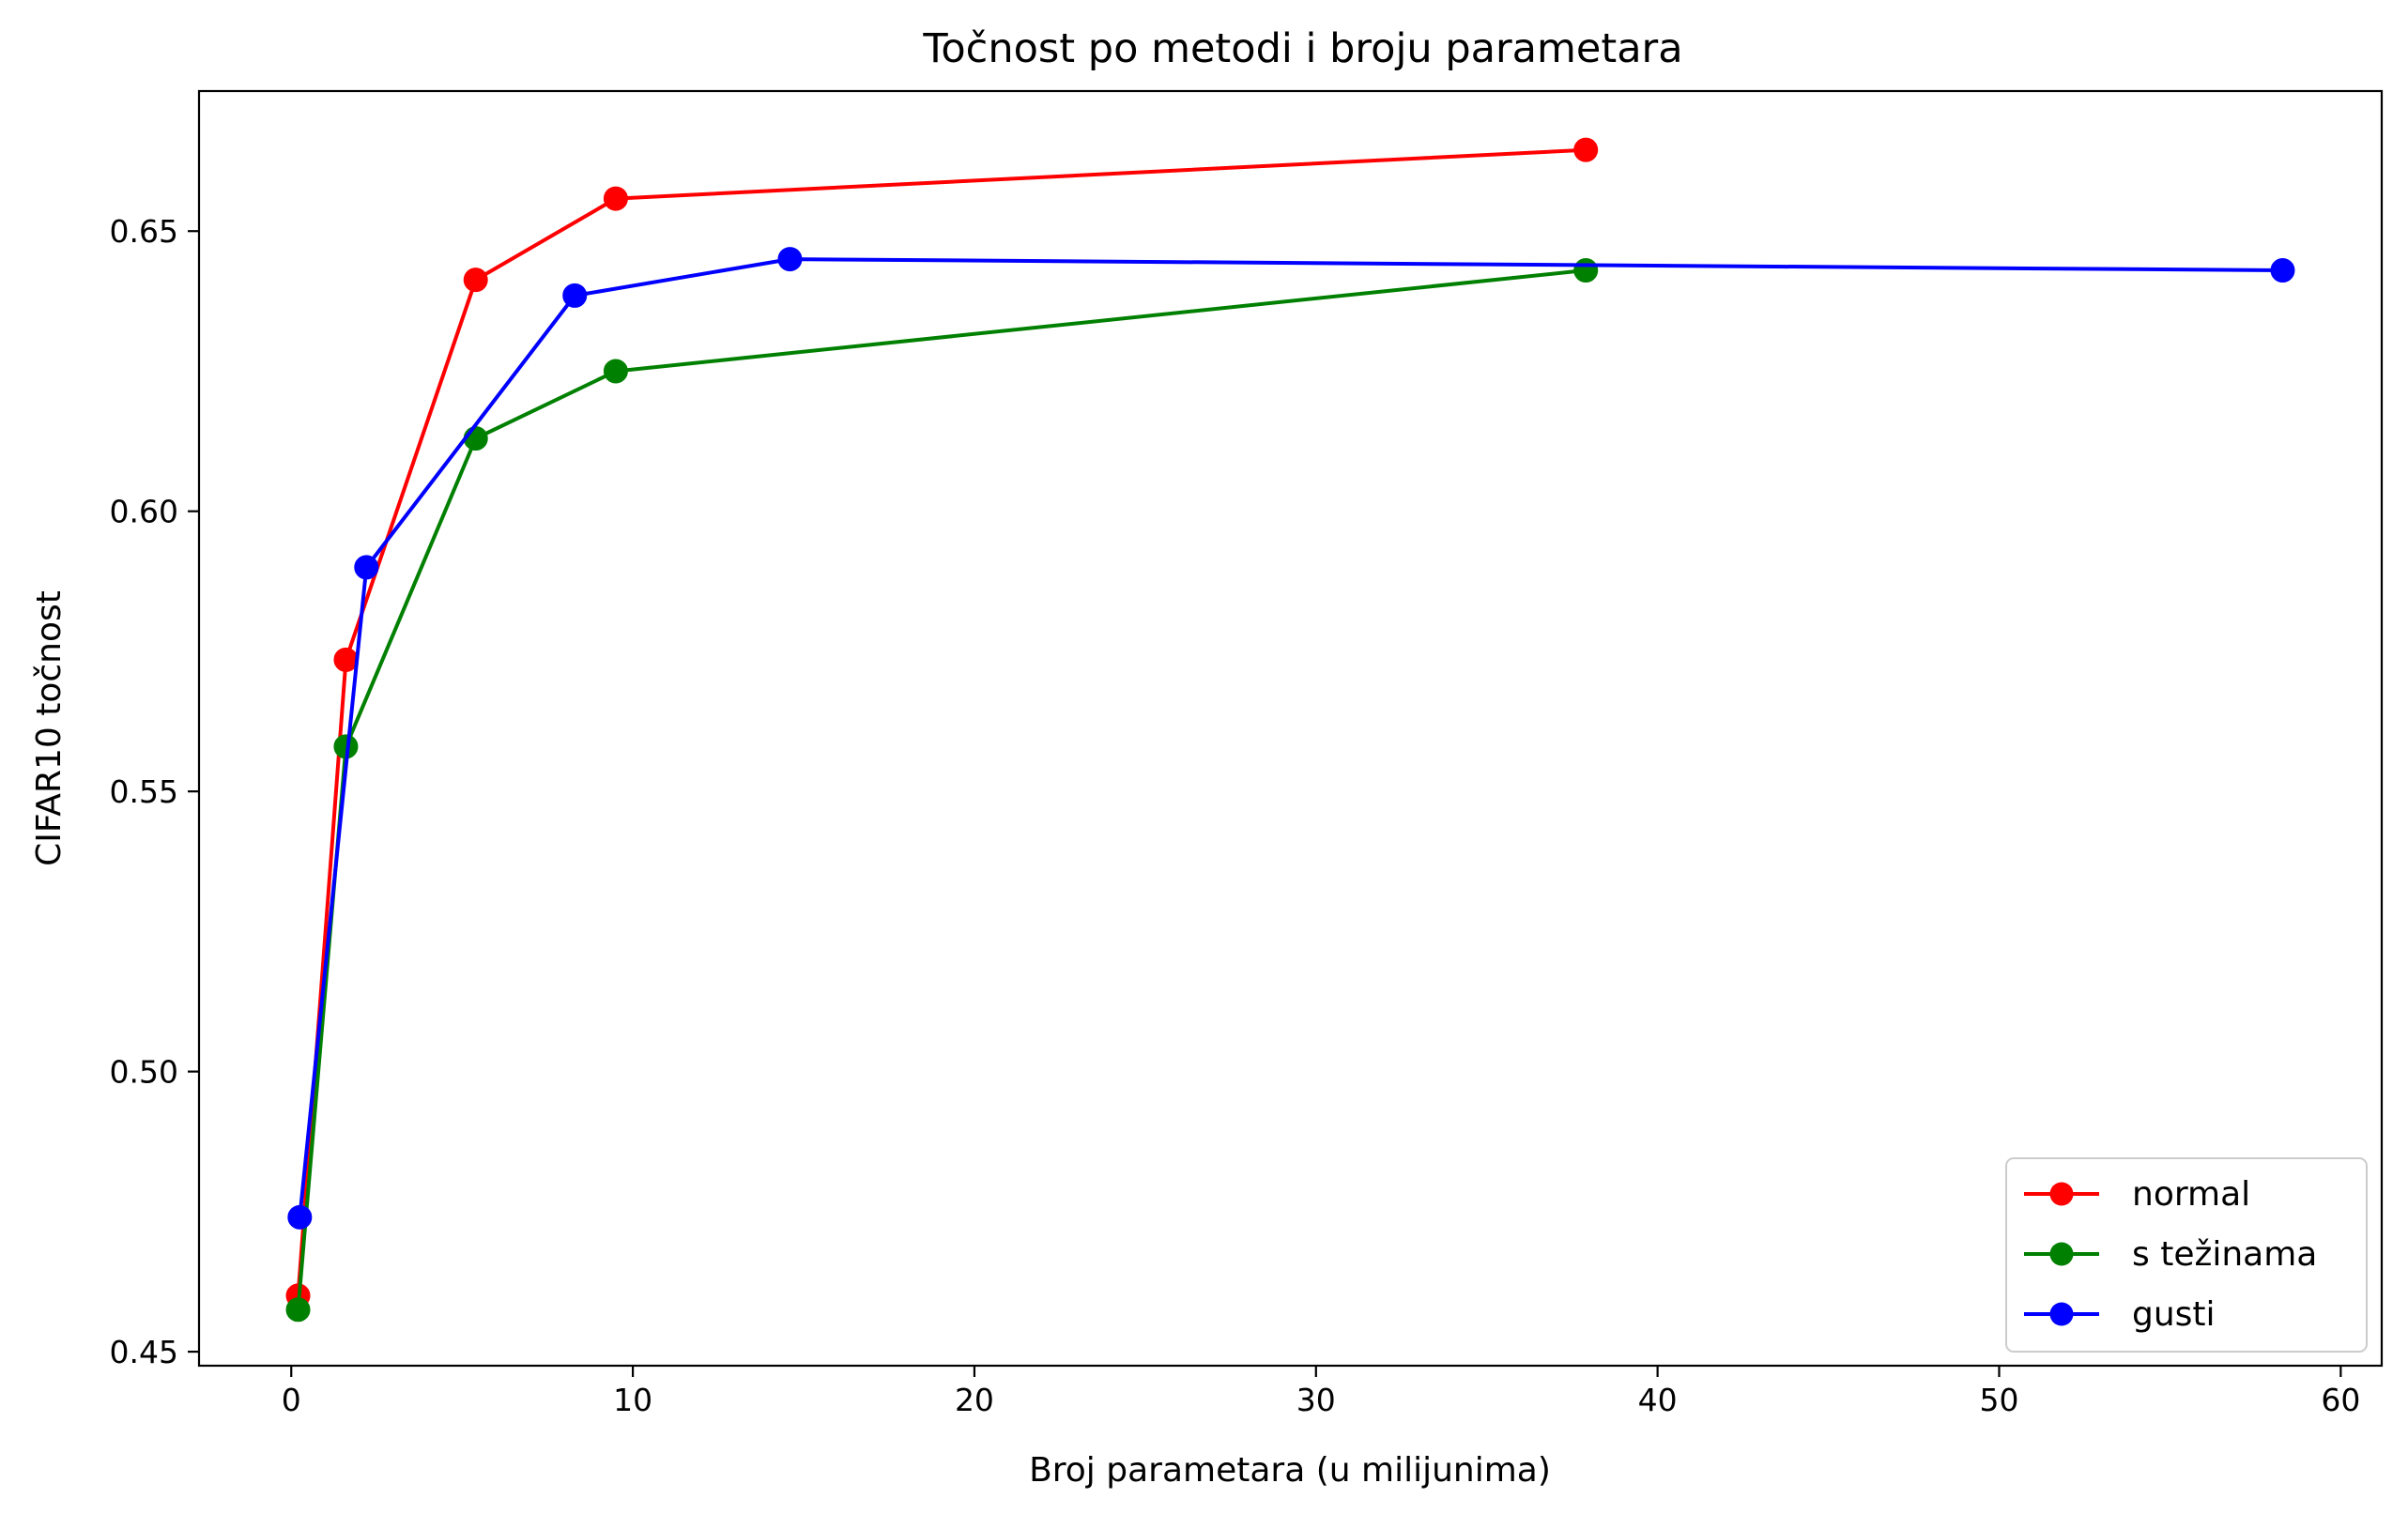 The image size is (2408, 1514). I want to click on legend-item: gusti, so click(2120, 1314).